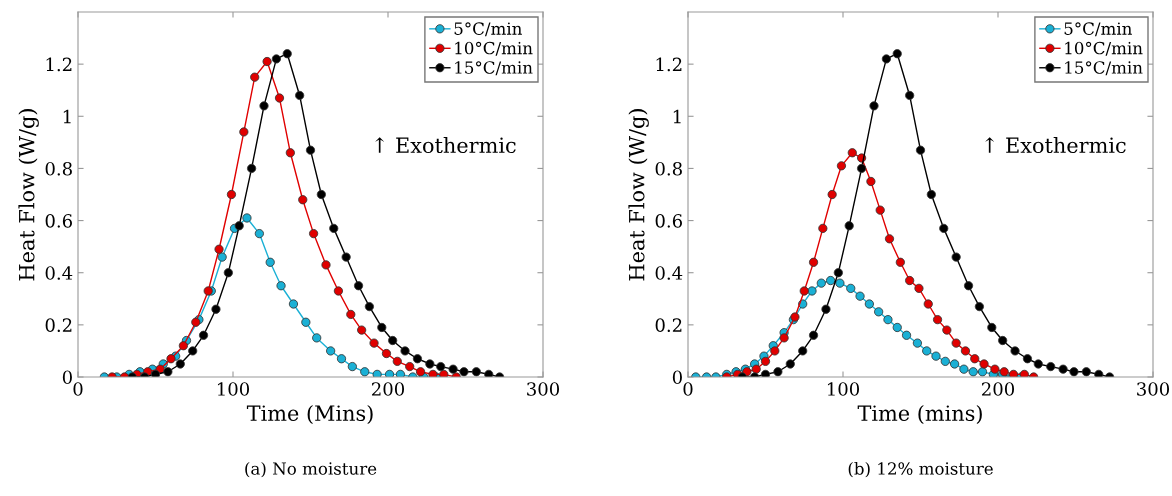  I want to click on x-axis-title: Time (Mins), so click(309, 414).